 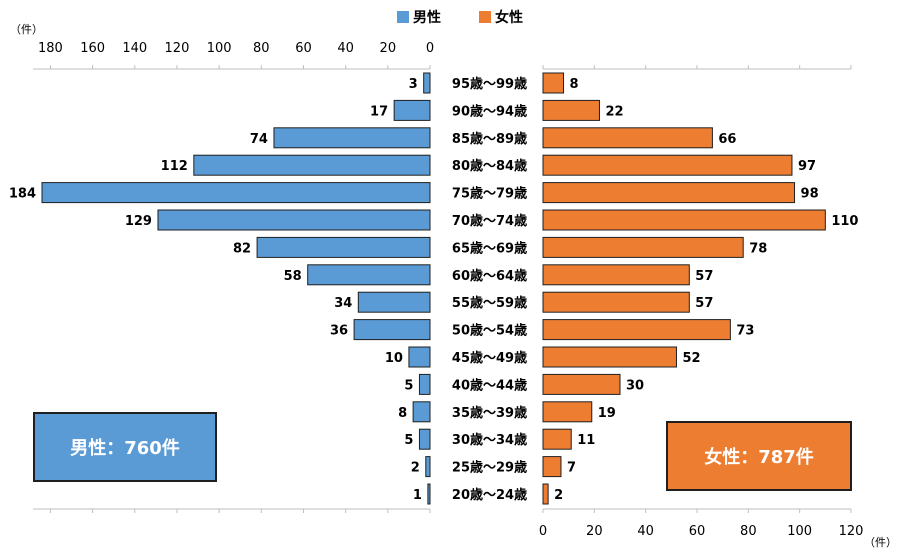 I want to click on male-total-label: 男性：760件, so click(x=125, y=448).